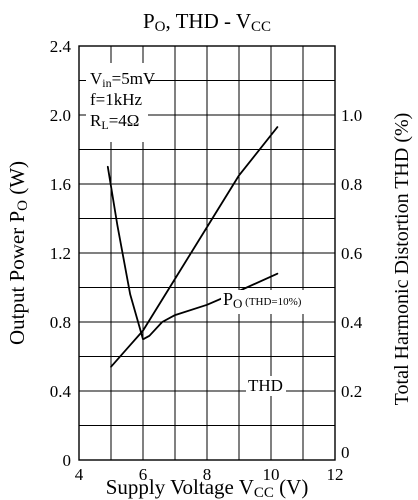 Image resolution: width=418 pixels, height=500 pixels. What do you see at coordinates (60, 115) in the screenshot?
I see `y-left-tick-label: 2.0` at bounding box center [60, 115].